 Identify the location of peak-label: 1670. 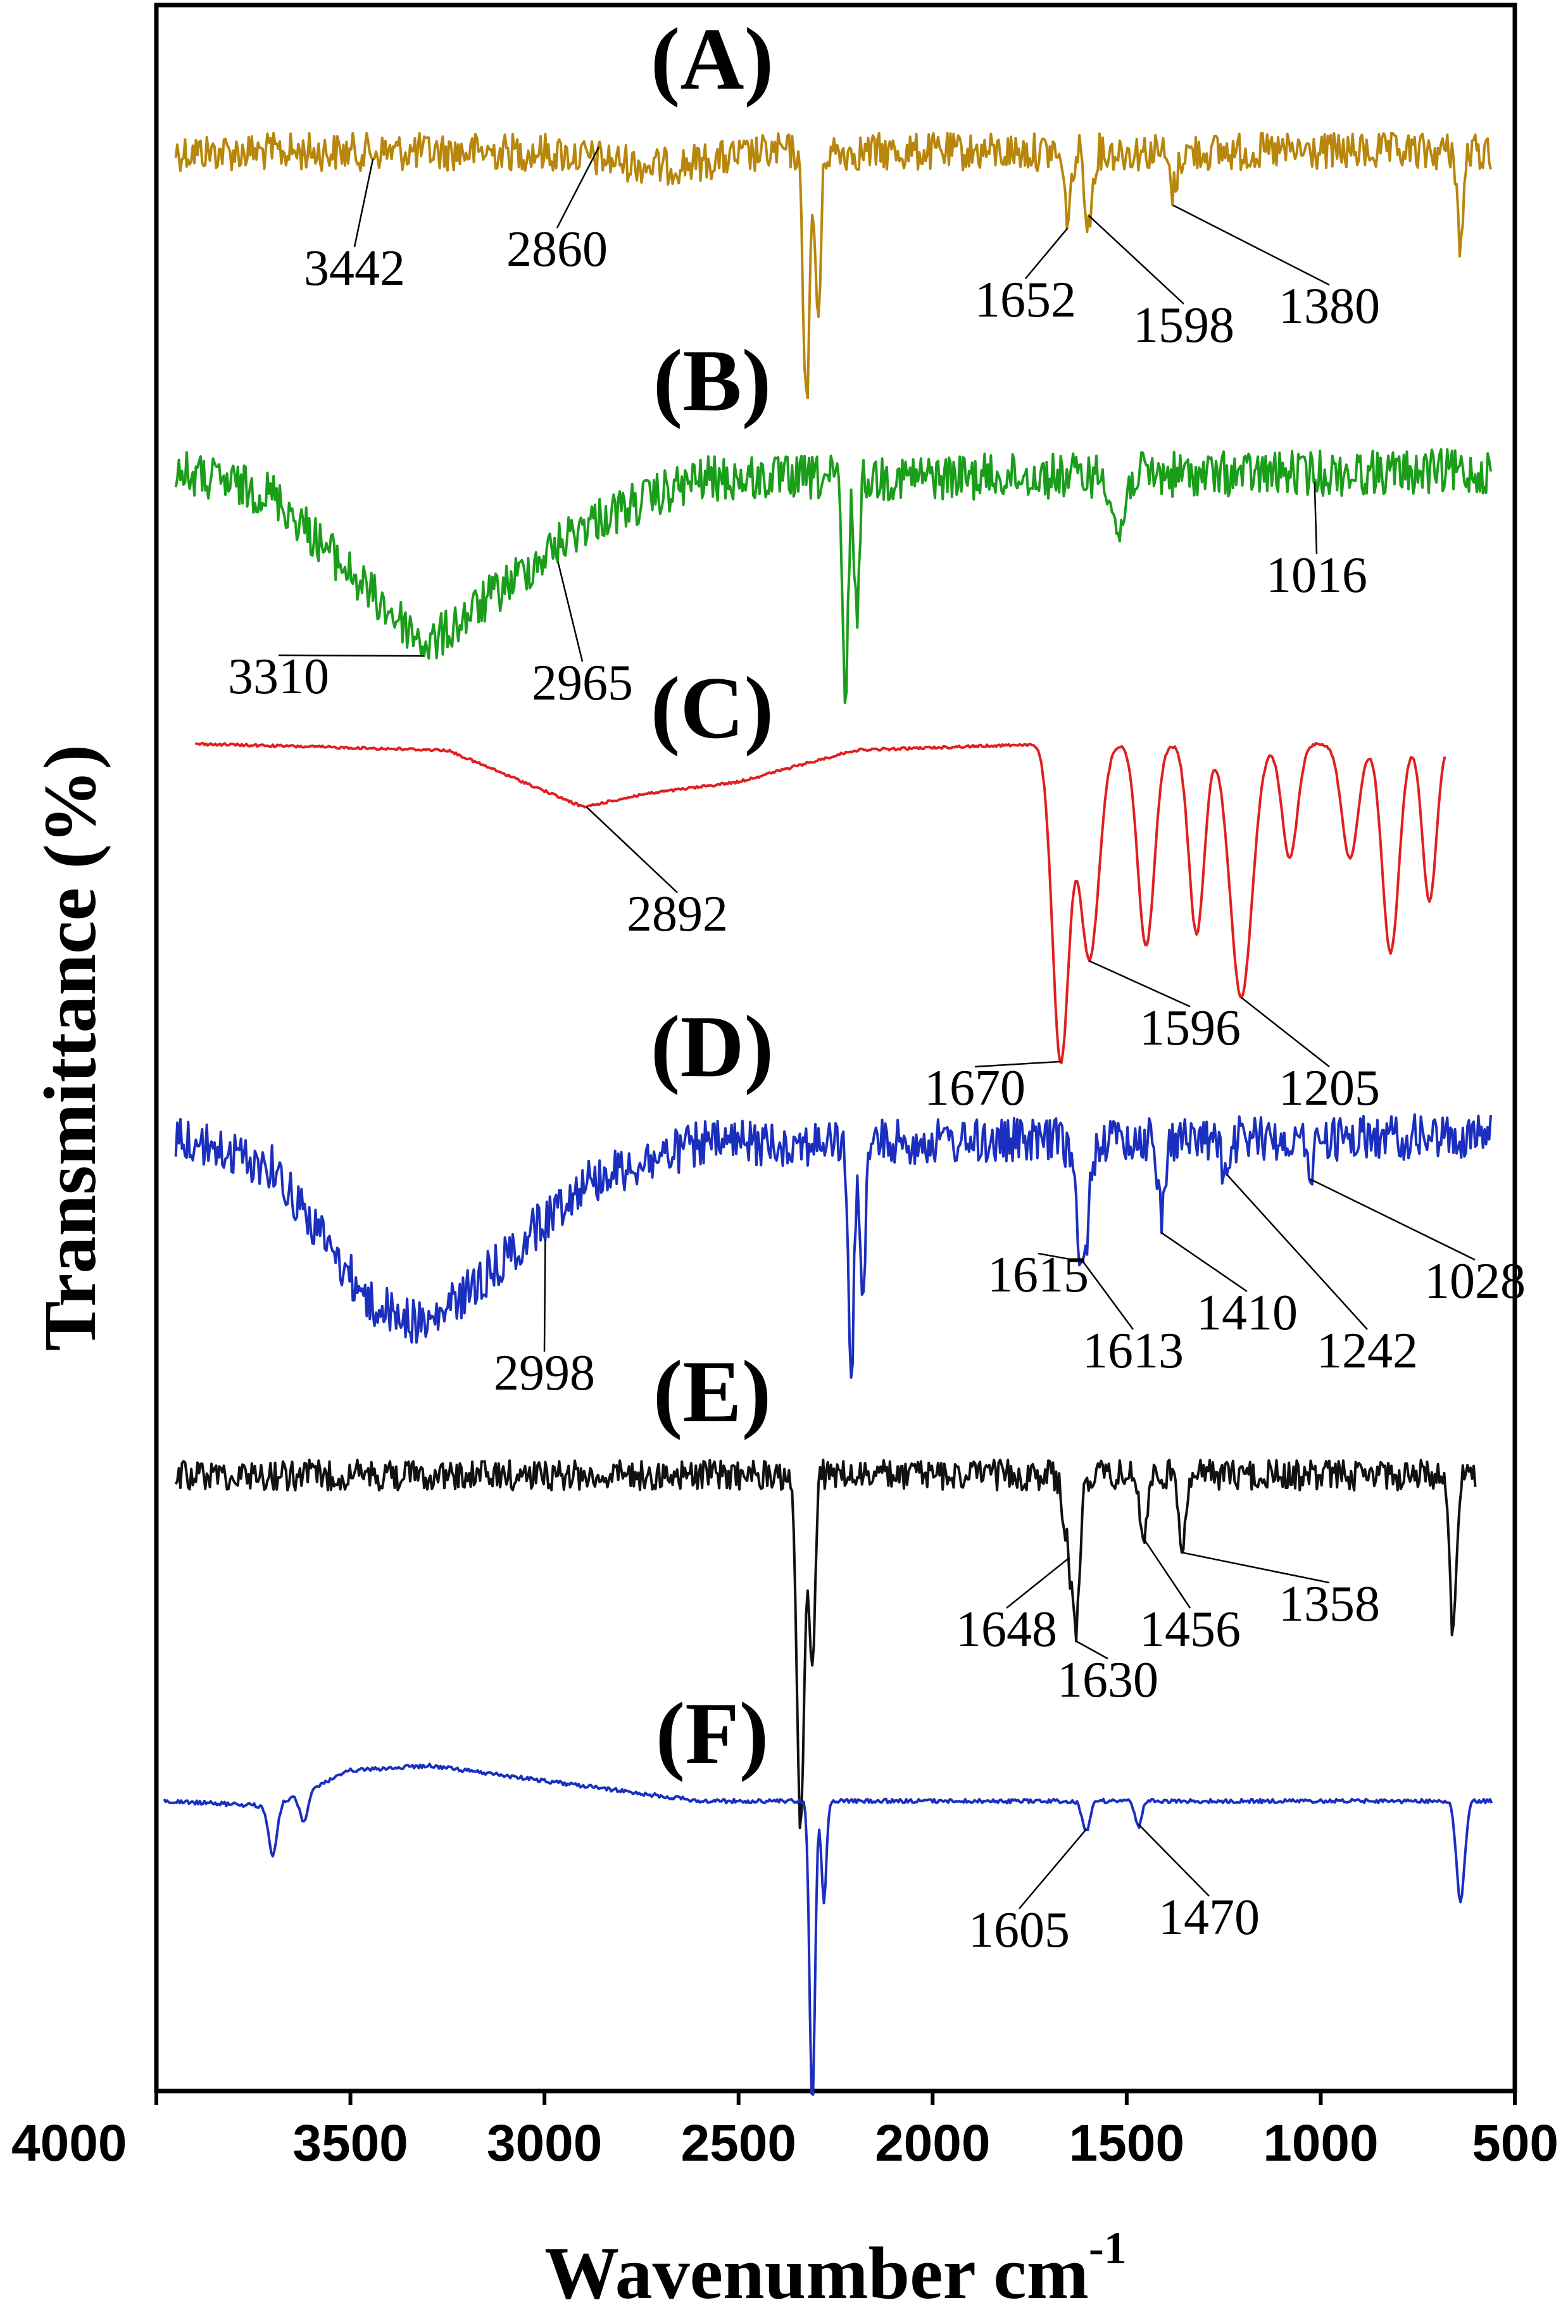
(974, 1088).